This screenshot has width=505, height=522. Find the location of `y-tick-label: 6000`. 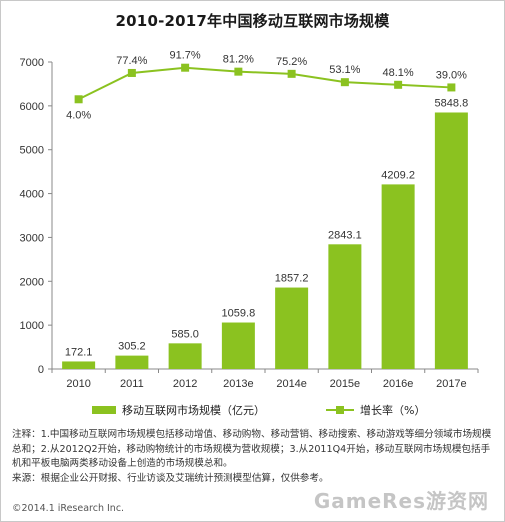

y-tick-label: 6000 is located at coordinates (32, 107).